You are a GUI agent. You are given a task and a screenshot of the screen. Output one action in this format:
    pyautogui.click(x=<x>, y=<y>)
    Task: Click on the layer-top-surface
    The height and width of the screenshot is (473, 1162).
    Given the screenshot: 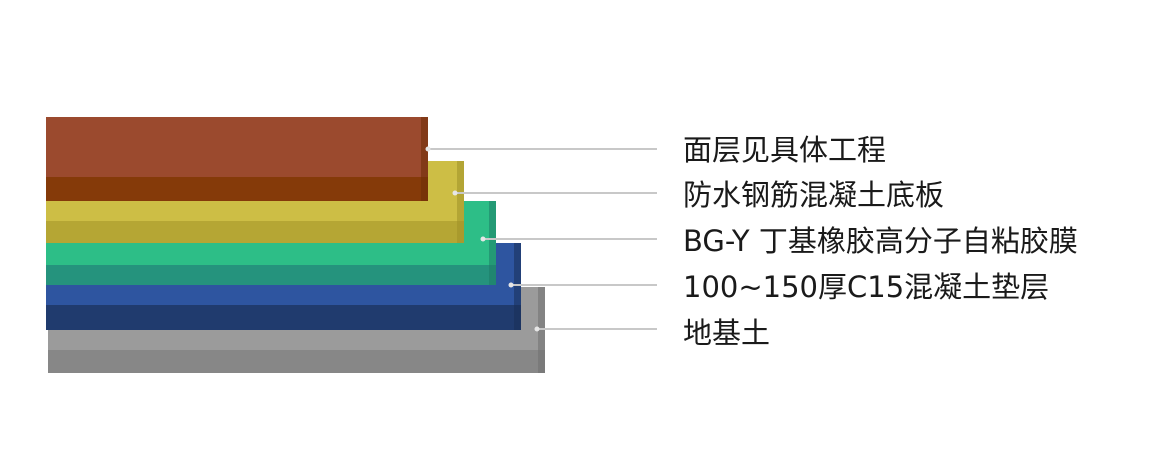 What is the action you would take?
    pyautogui.click(x=237, y=147)
    